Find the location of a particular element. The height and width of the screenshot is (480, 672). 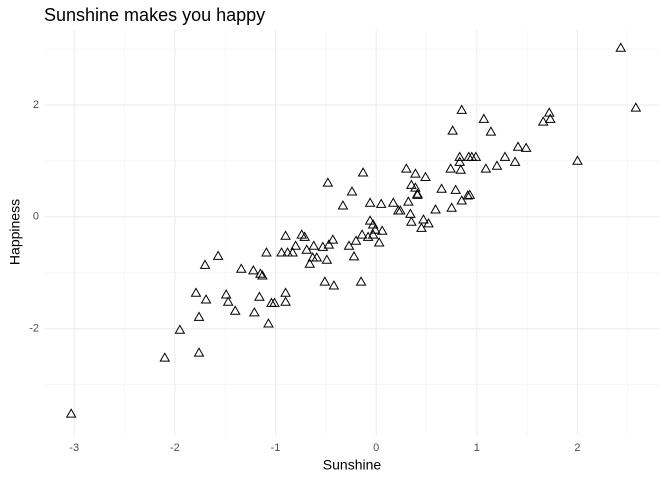

y-tick-label: -2 is located at coordinates (34, 329).